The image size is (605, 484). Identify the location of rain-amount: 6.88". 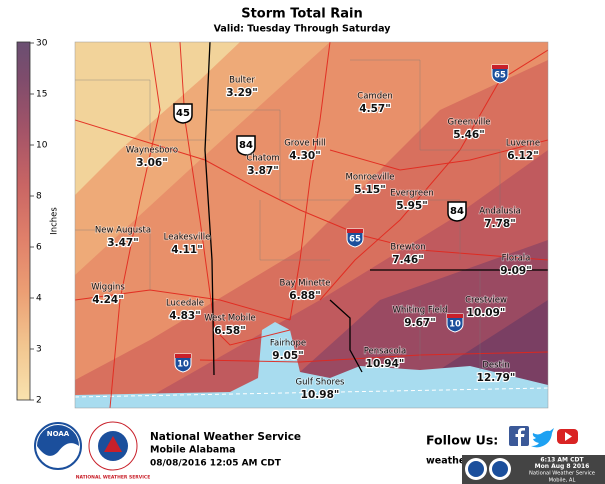
(304, 296).